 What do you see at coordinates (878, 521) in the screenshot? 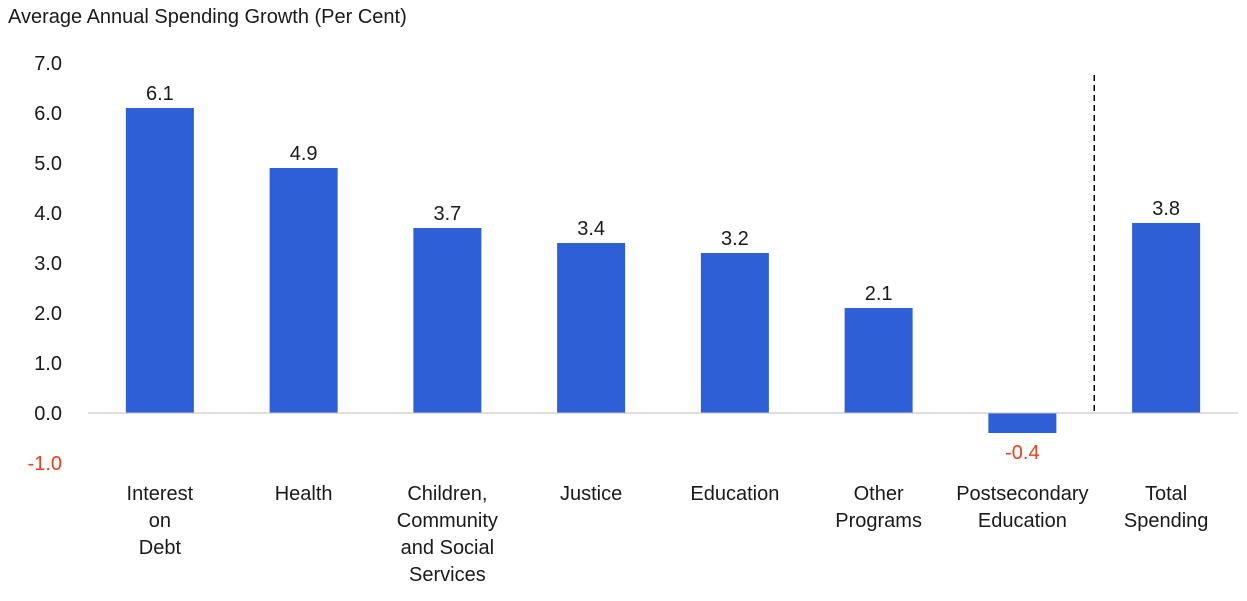
I see `category-label-line: Programs` at bounding box center [878, 521].